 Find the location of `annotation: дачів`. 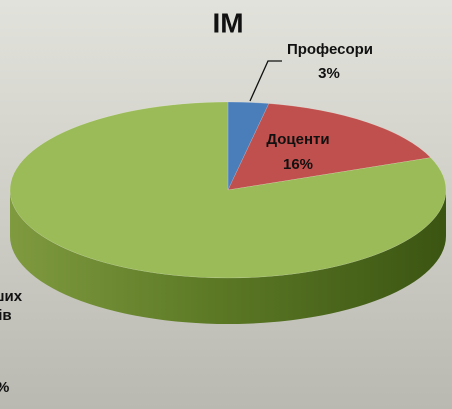

annotation: дачів is located at coordinates (6, 315).